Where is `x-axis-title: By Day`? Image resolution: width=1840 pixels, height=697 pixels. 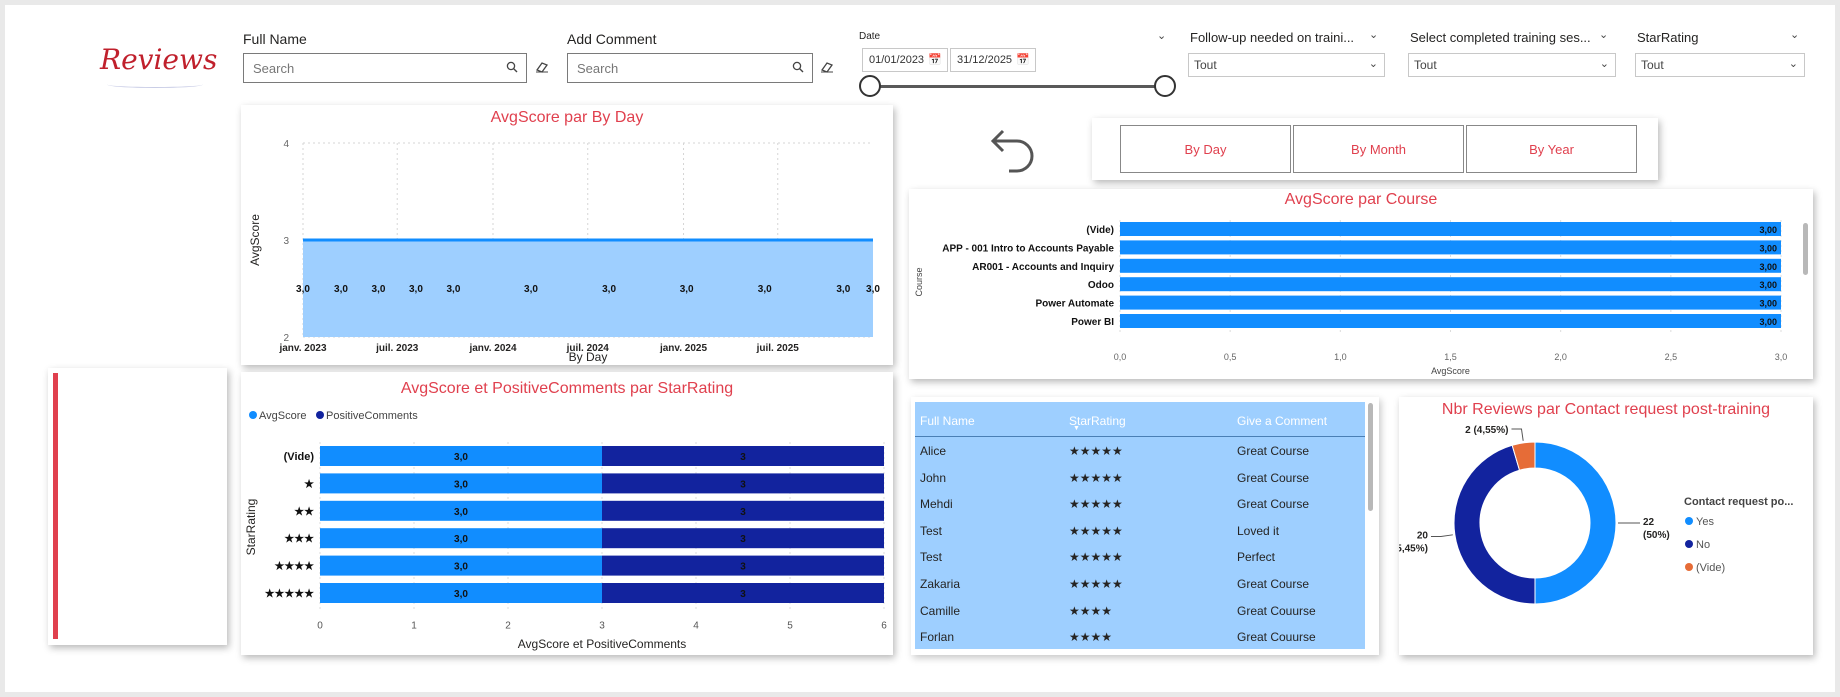
x-axis-title: By Day is located at coordinates (588, 357).